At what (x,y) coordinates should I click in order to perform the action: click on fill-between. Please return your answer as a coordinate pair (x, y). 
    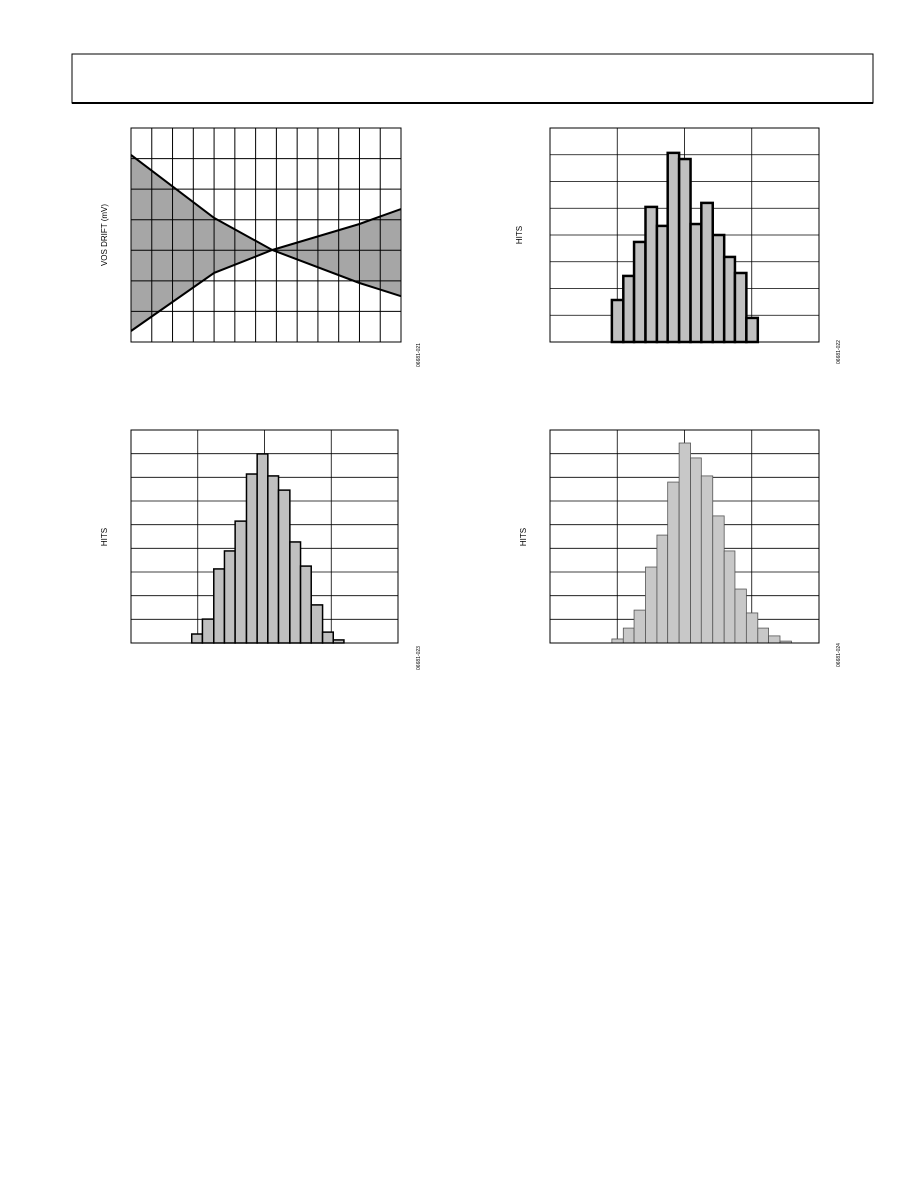
    Looking at the image, I should click on (266, 242).